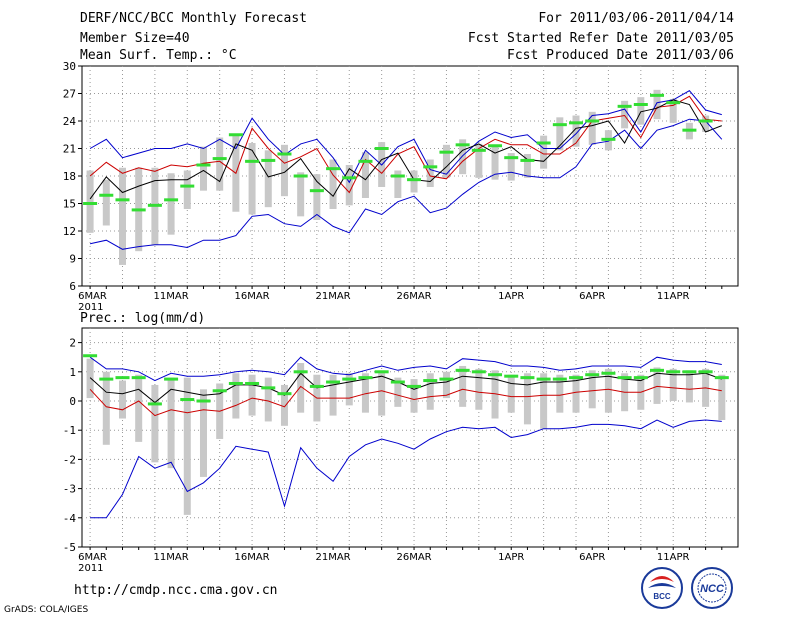 This screenshot has width=800, height=618. What do you see at coordinates (405, 144) in the screenshot?
I see `series-line-red-line` at bounding box center [405, 144].